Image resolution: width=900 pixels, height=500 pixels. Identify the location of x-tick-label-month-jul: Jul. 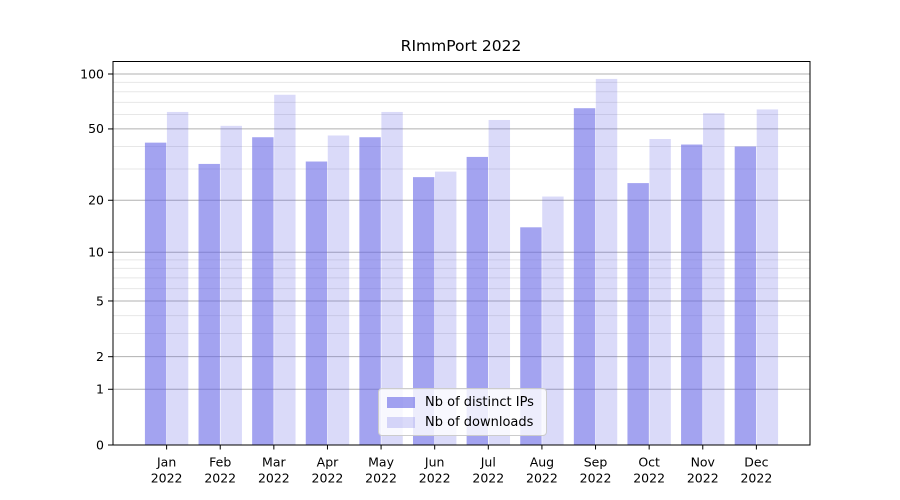
(488, 462).